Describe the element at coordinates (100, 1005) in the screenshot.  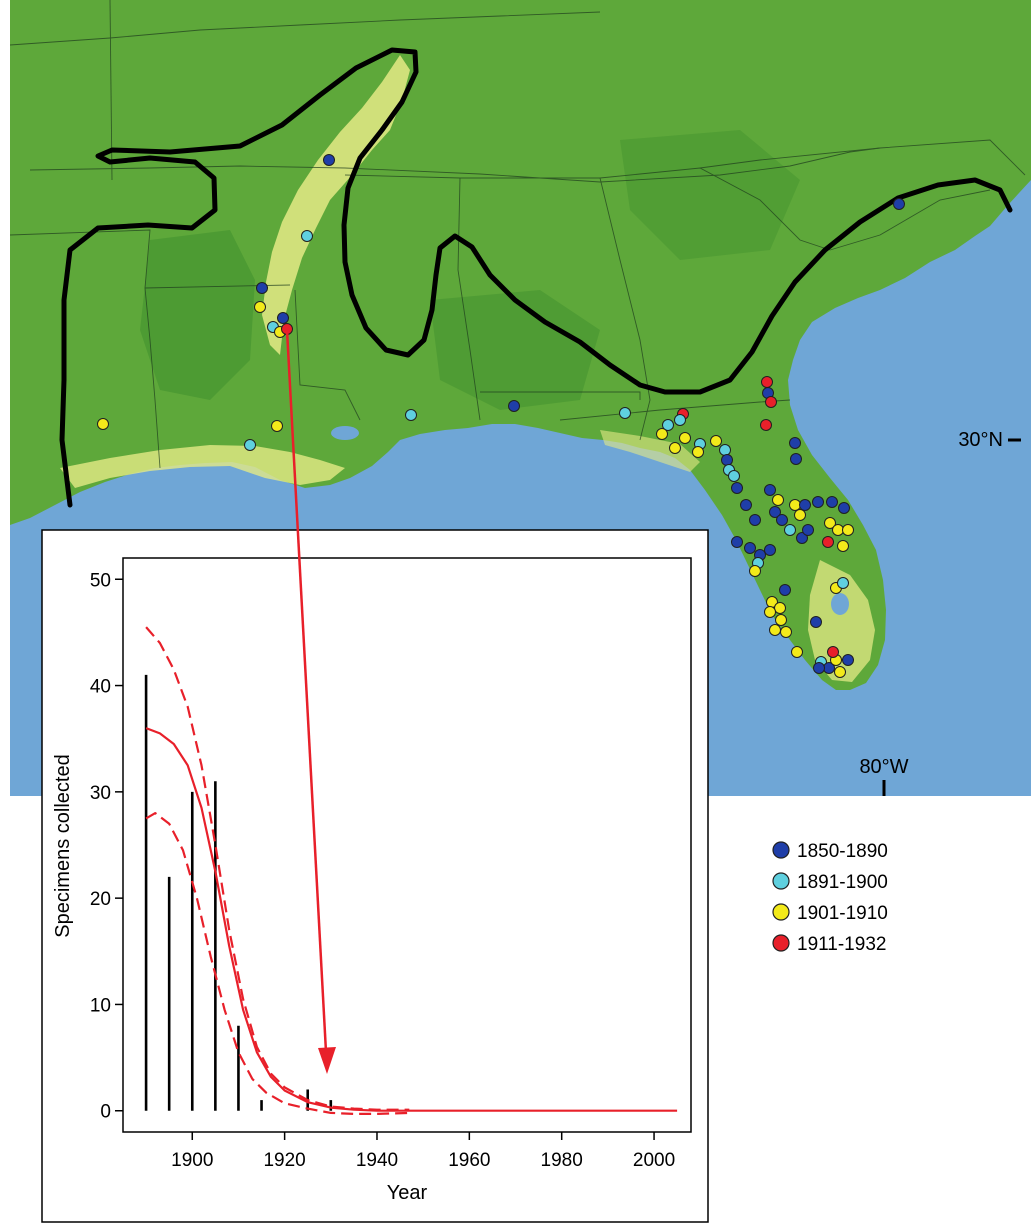
I see `y-tick-label: 10` at that location.